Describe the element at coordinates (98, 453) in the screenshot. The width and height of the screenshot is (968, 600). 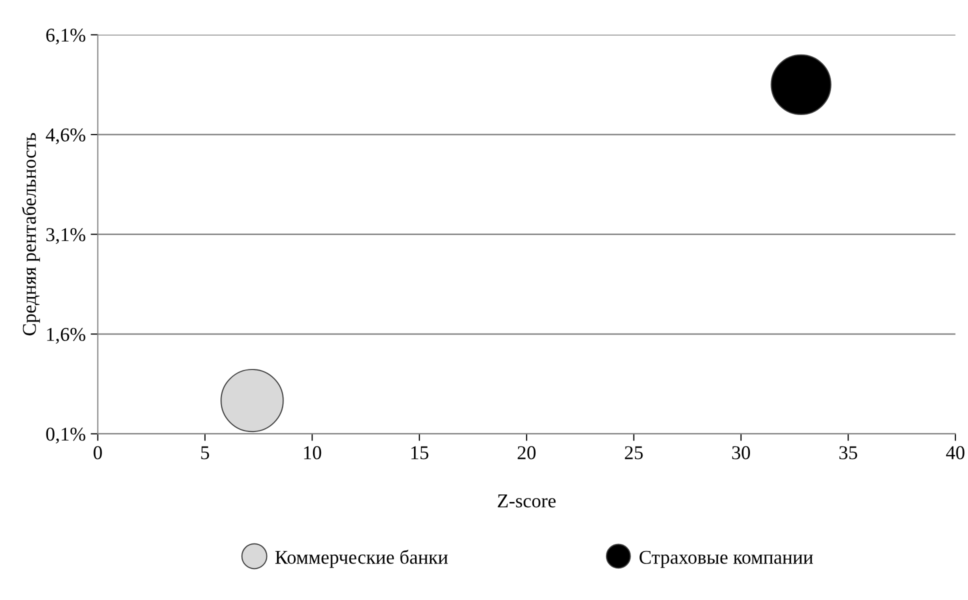
I see `x-tick-label: 0` at that location.